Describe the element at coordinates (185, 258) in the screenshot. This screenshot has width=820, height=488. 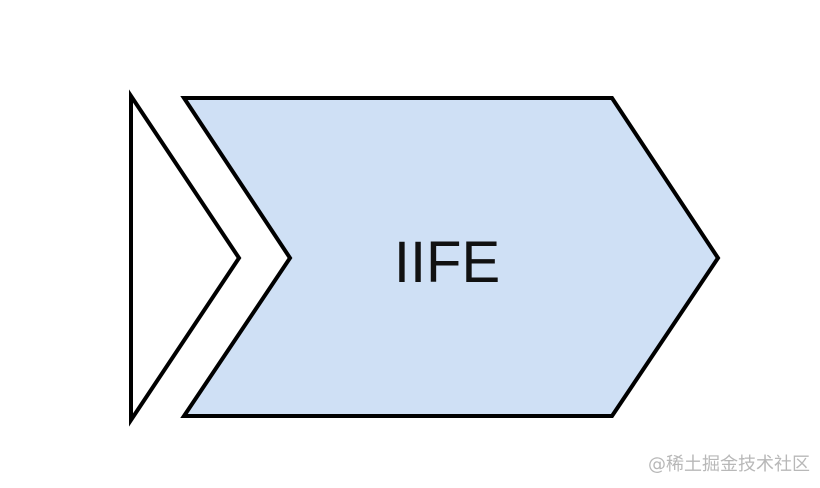
I see `small-triangle-shape` at that location.